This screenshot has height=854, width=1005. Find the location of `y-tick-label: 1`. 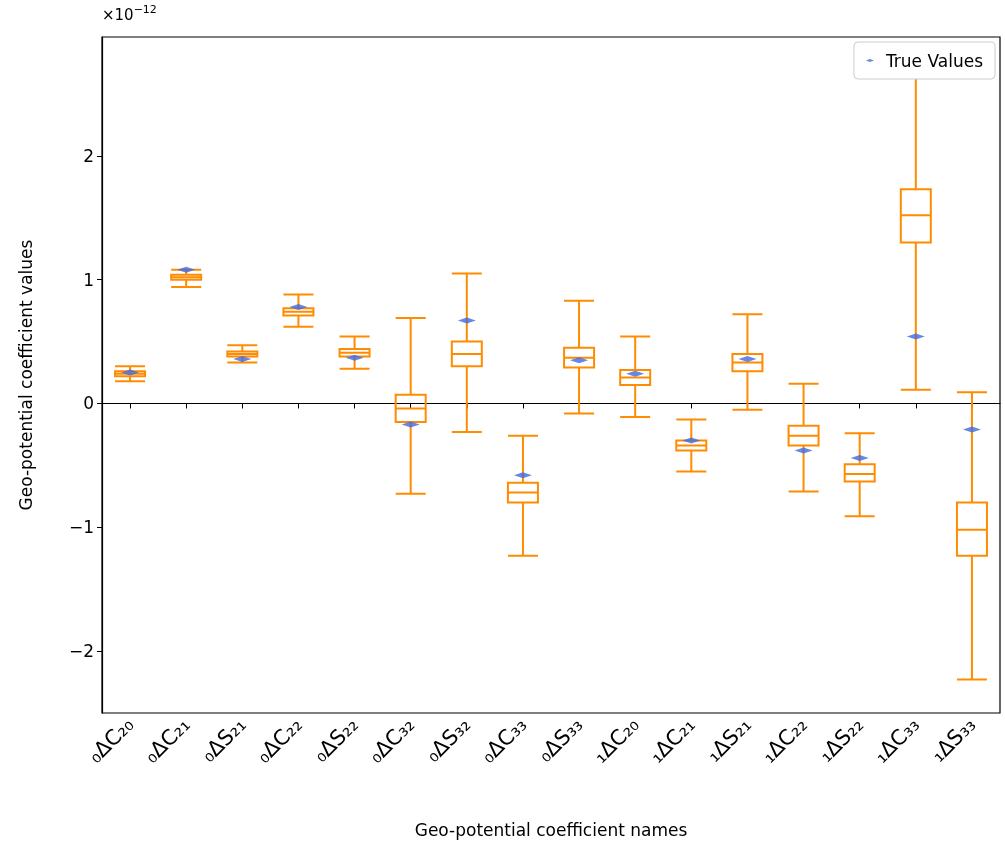

y-tick-label: 1 is located at coordinates (88, 279).